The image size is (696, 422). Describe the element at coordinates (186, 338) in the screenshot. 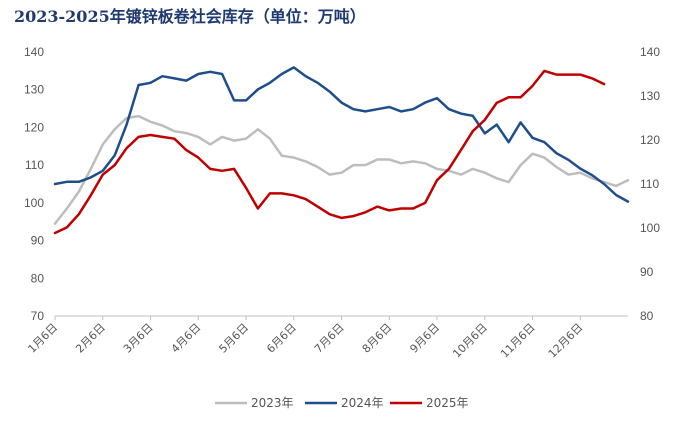

I see `x-tick-label: 4月6日` at that location.